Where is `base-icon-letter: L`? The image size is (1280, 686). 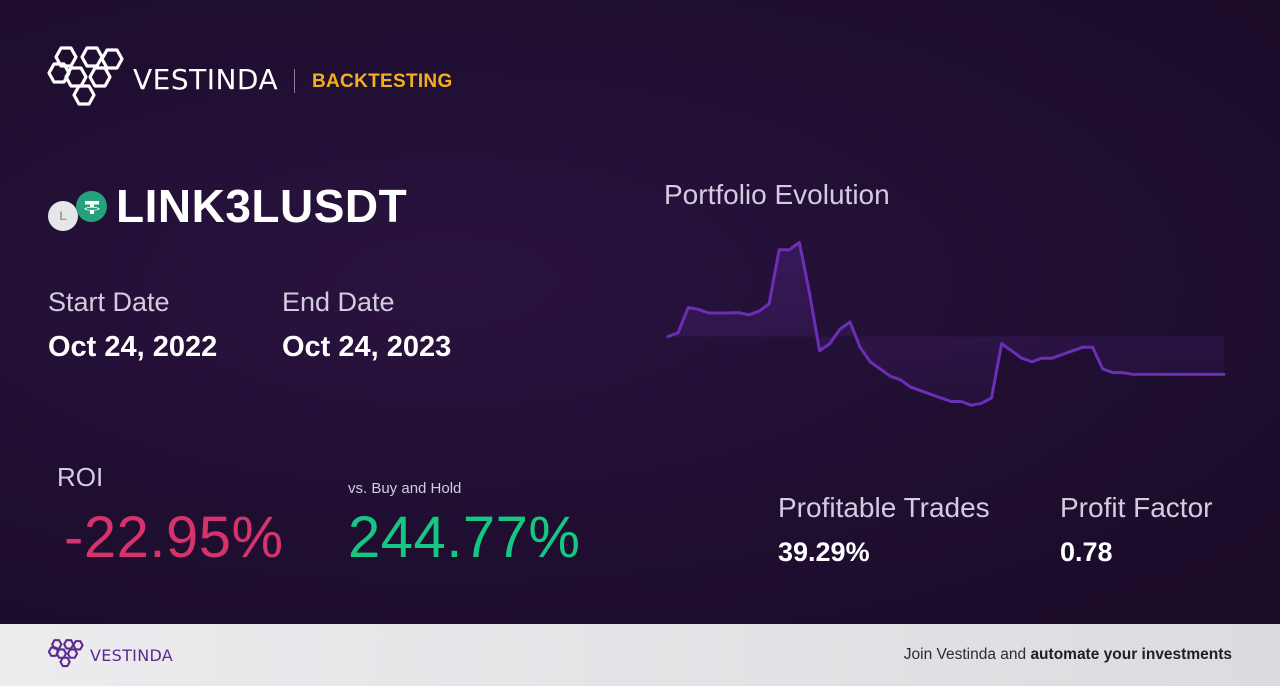
base-icon-letter: L is located at coordinates (63, 216).